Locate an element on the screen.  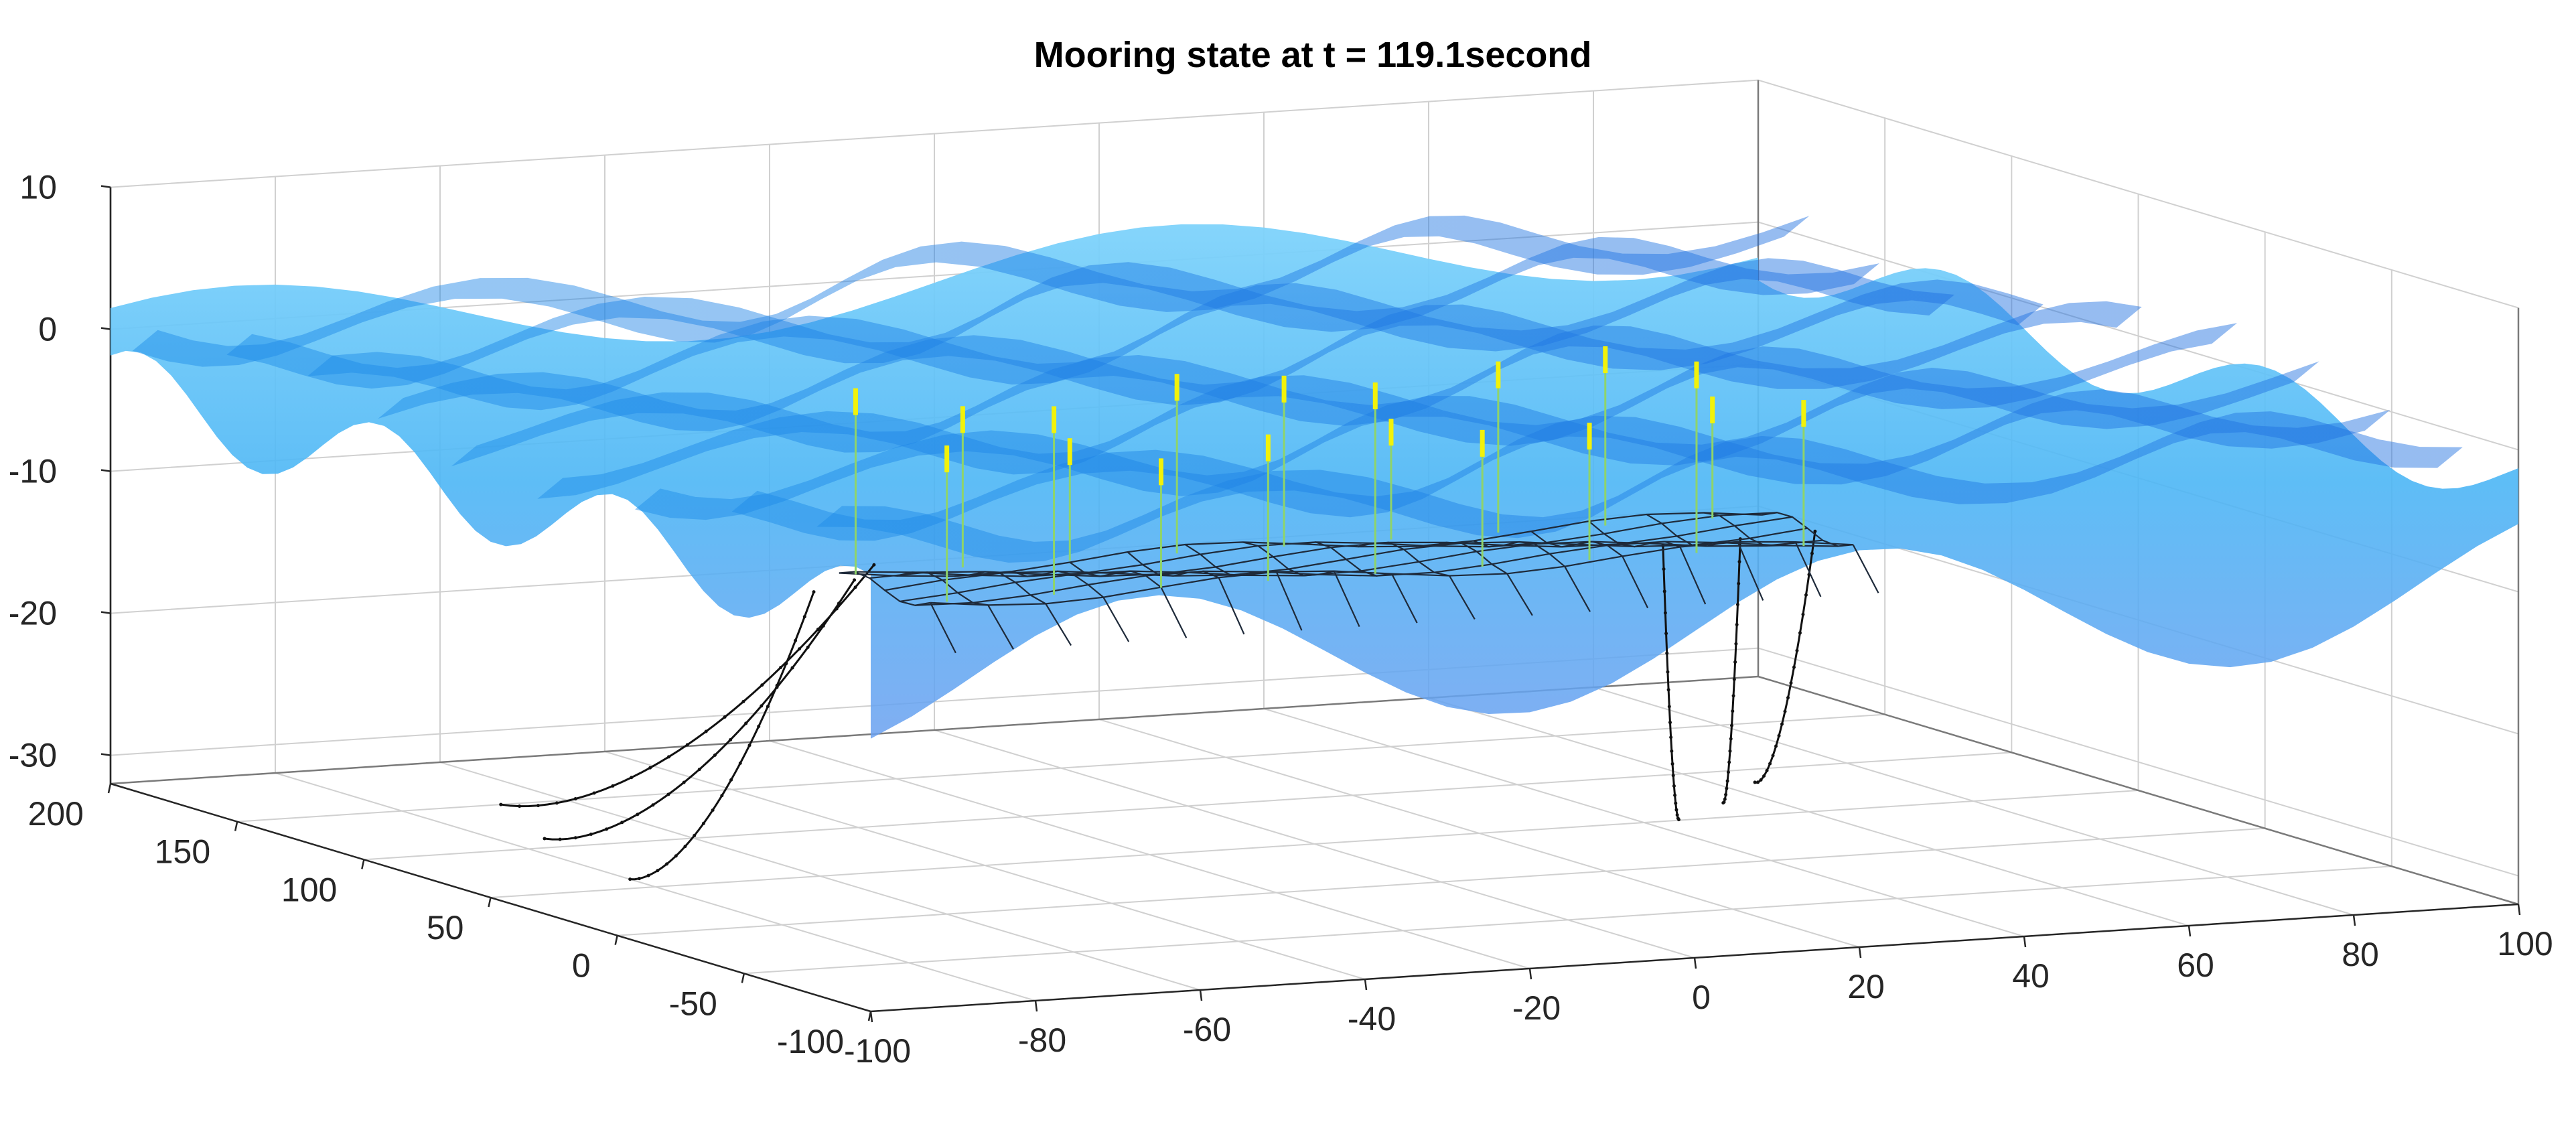
y-tick-label: -100 is located at coordinates (877, 1051).